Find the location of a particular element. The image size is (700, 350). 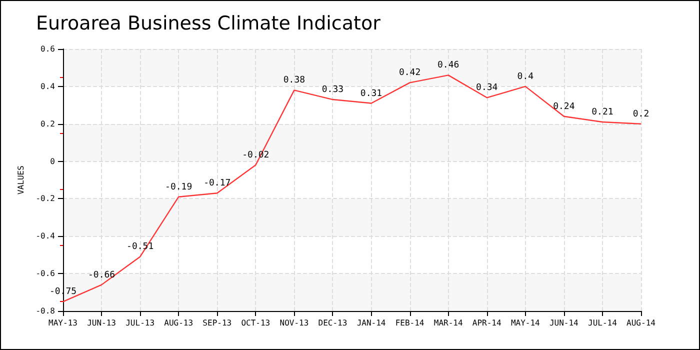

x-tick-label: DEC-13 is located at coordinates (333, 323).